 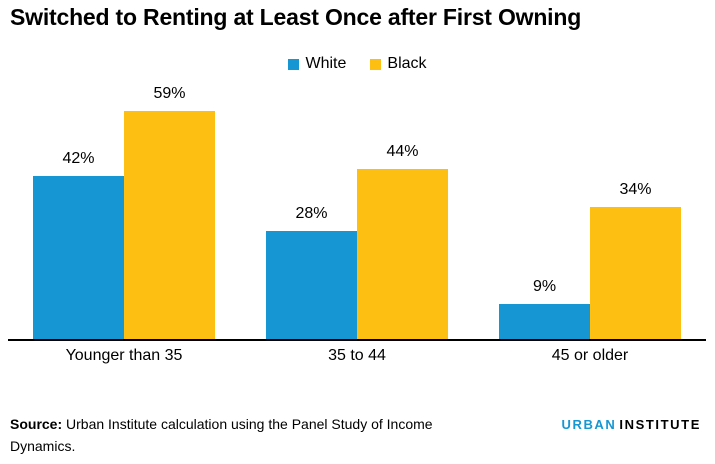 I want to click on legend-swatch-black, so click(x=376, y=64).